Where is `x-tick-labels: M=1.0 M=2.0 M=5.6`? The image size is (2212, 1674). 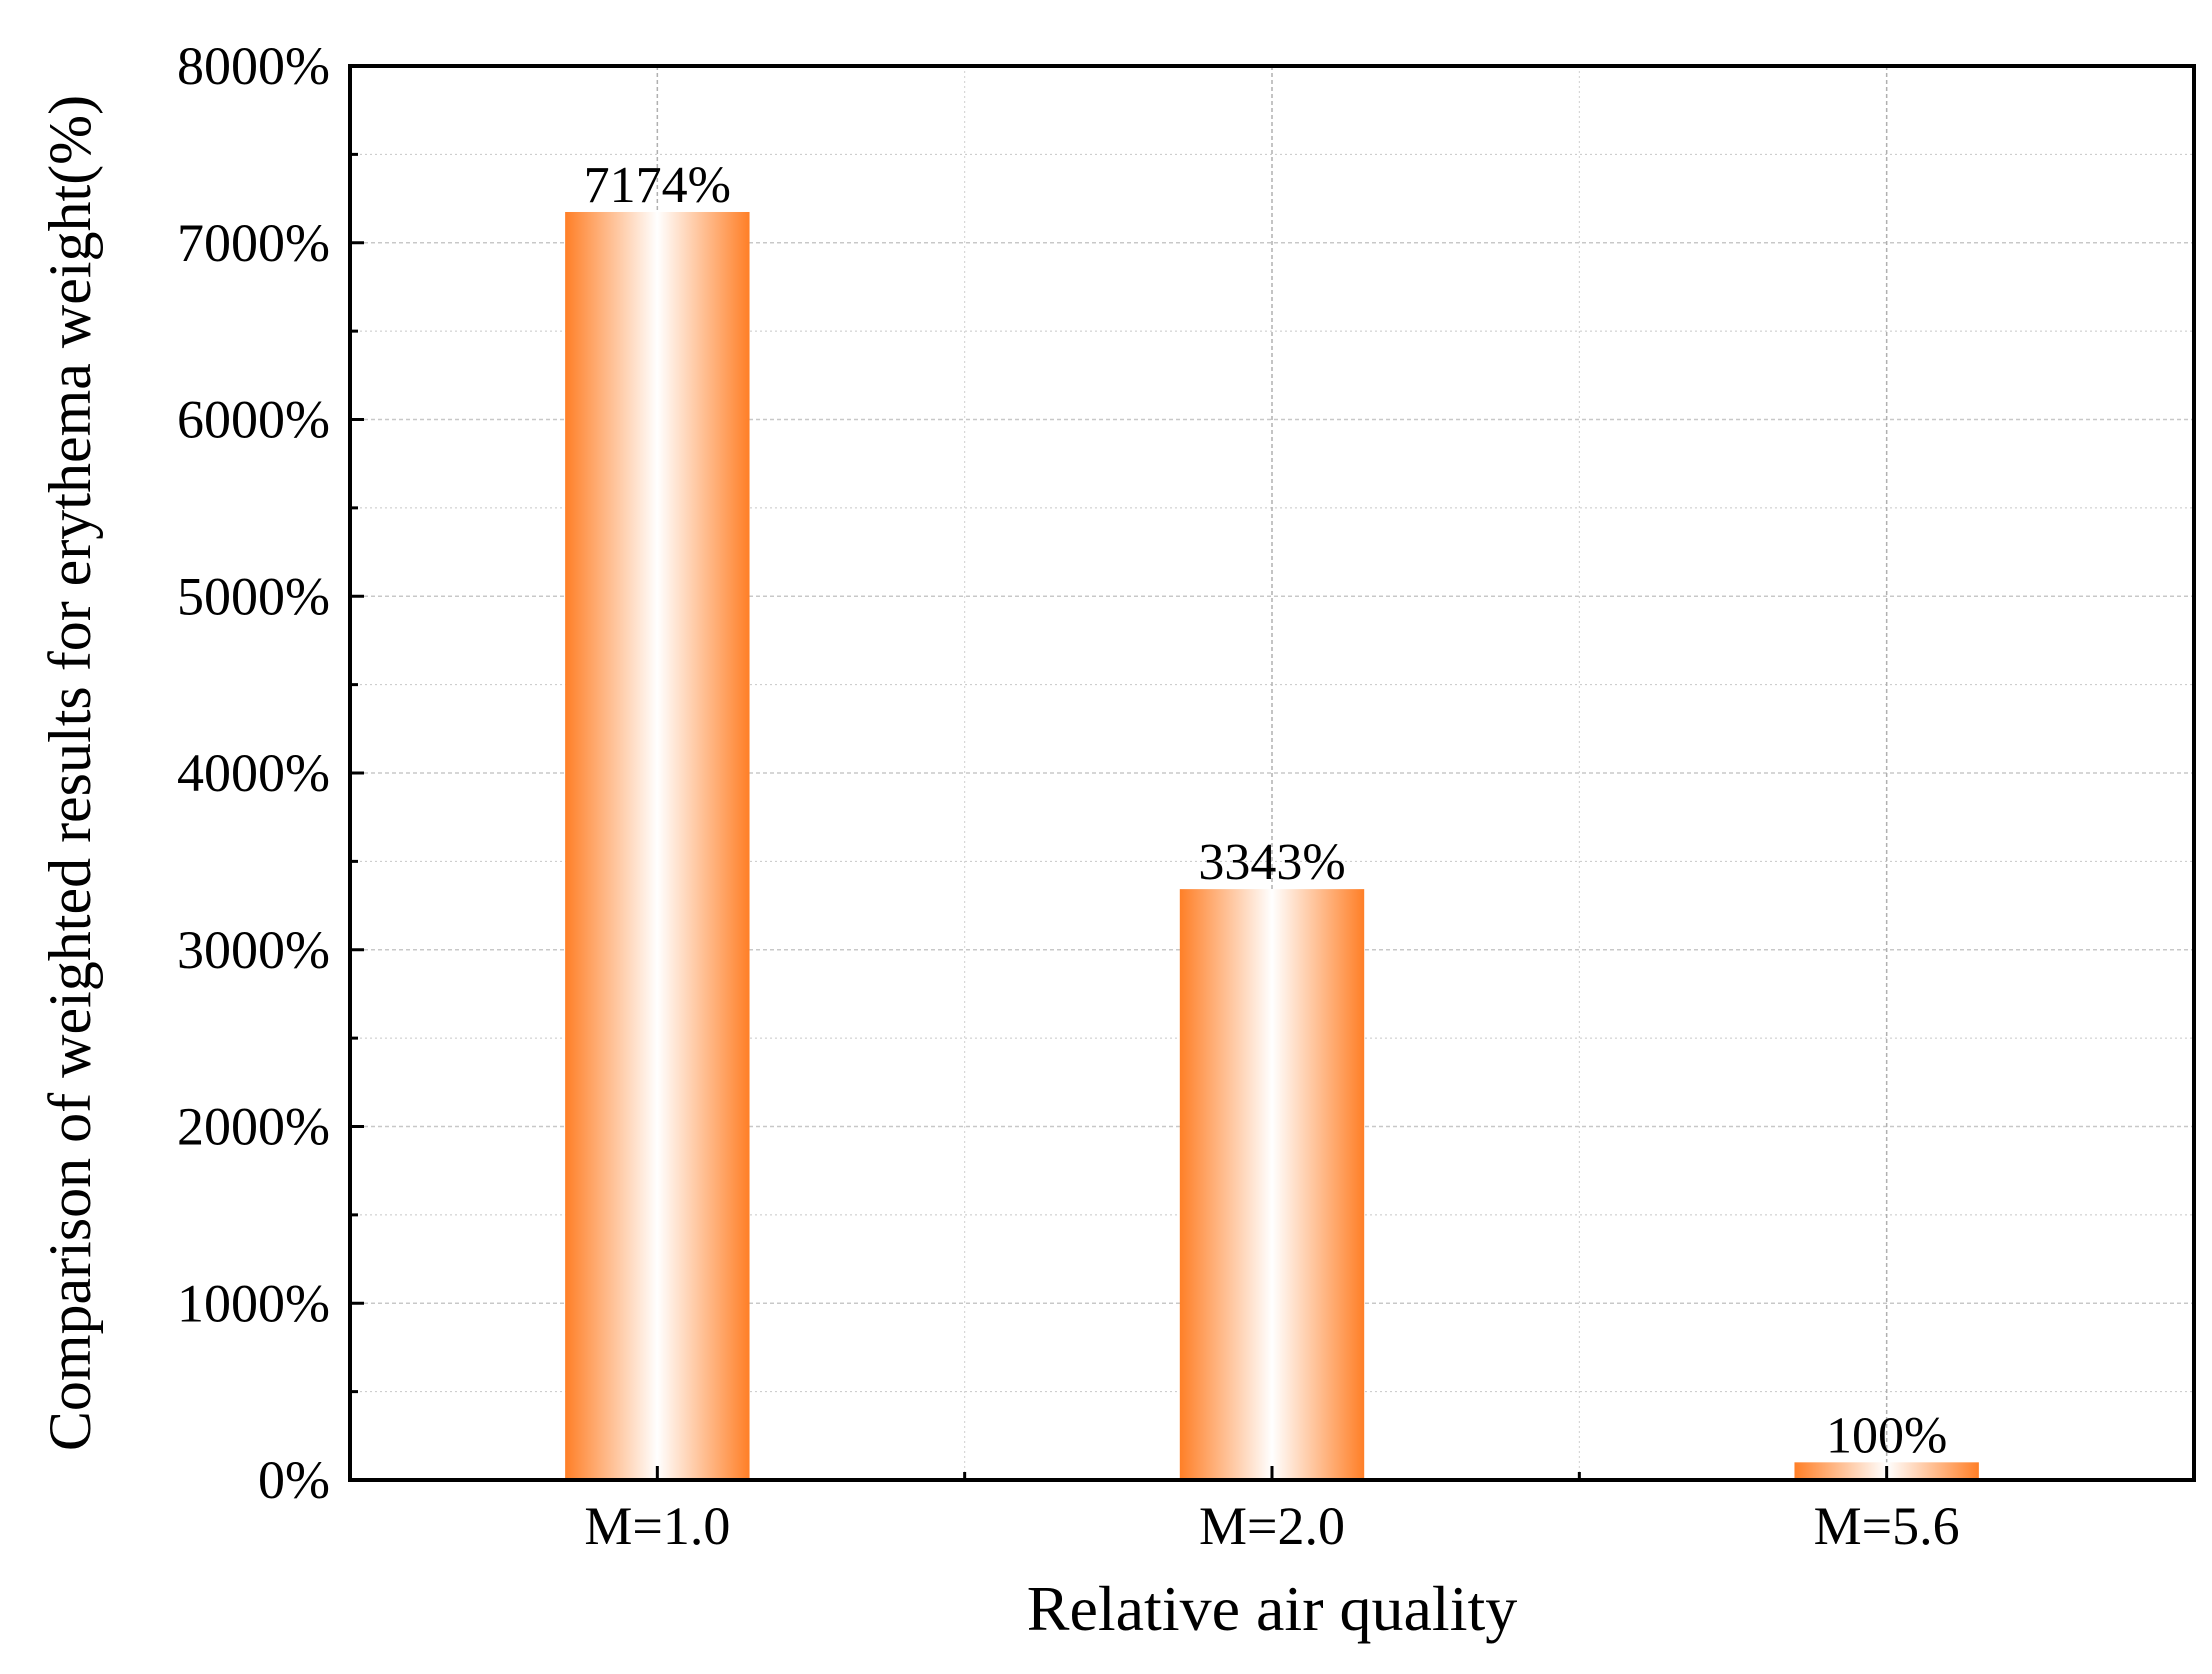 x-tick-labels: M=1.0 M=2.0 M=5.6 is located at coordinates (1271, 1526).